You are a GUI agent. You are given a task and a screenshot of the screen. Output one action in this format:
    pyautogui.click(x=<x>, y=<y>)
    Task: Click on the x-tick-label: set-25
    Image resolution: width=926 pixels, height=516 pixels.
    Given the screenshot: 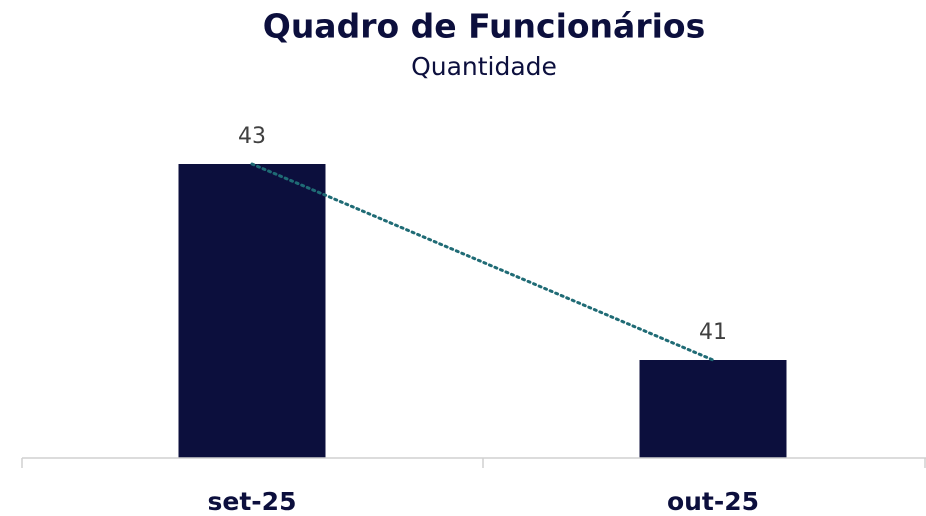 What is the action you would take?
    pyautogui.click(x=252, y=501)
    